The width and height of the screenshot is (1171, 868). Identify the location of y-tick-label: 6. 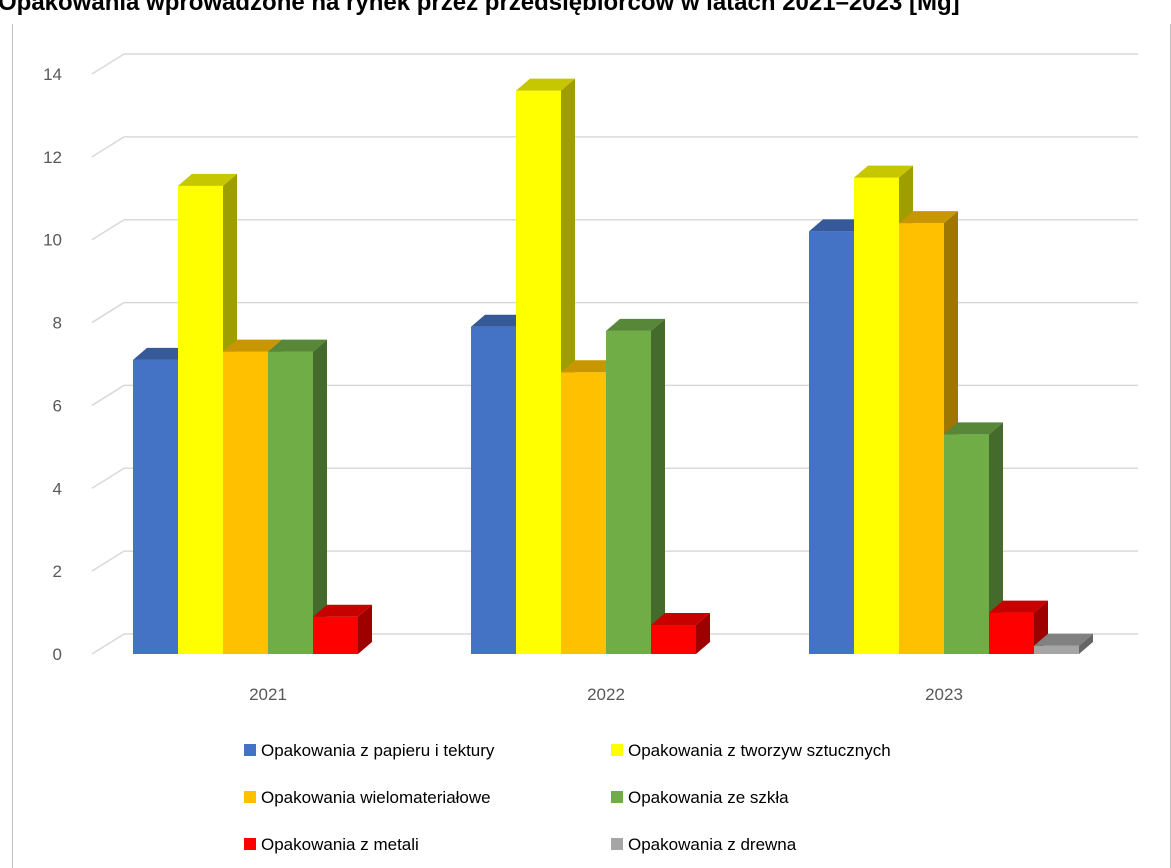
(57, 405).